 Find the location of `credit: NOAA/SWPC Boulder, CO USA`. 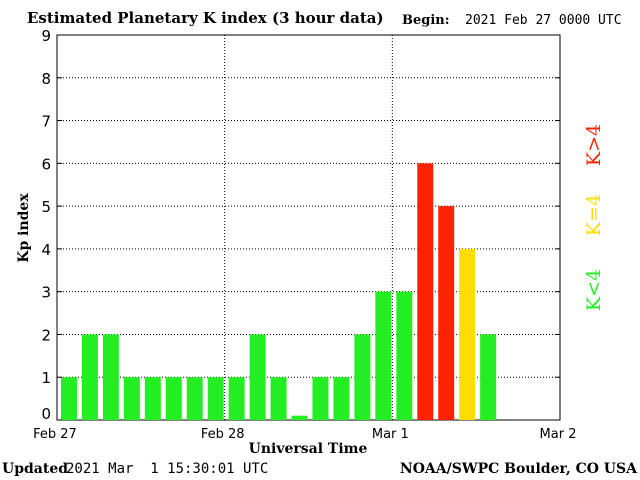

credit: NOAA/SWPC Boulder, CO USA is located at coordinates (518, 469).